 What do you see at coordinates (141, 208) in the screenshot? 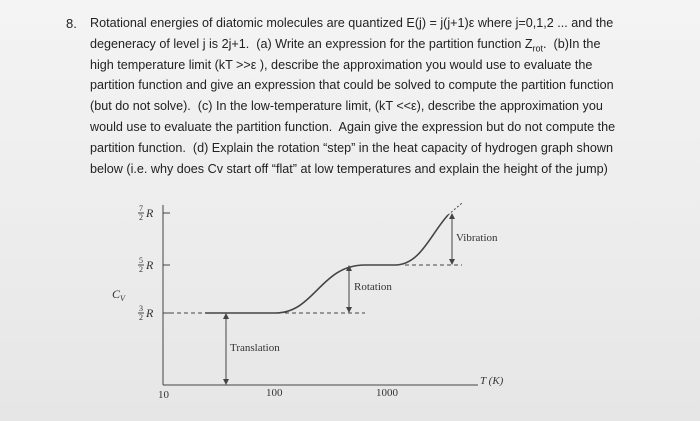
I see `fraction-numerator: 7` at bounding box center [141, 208].